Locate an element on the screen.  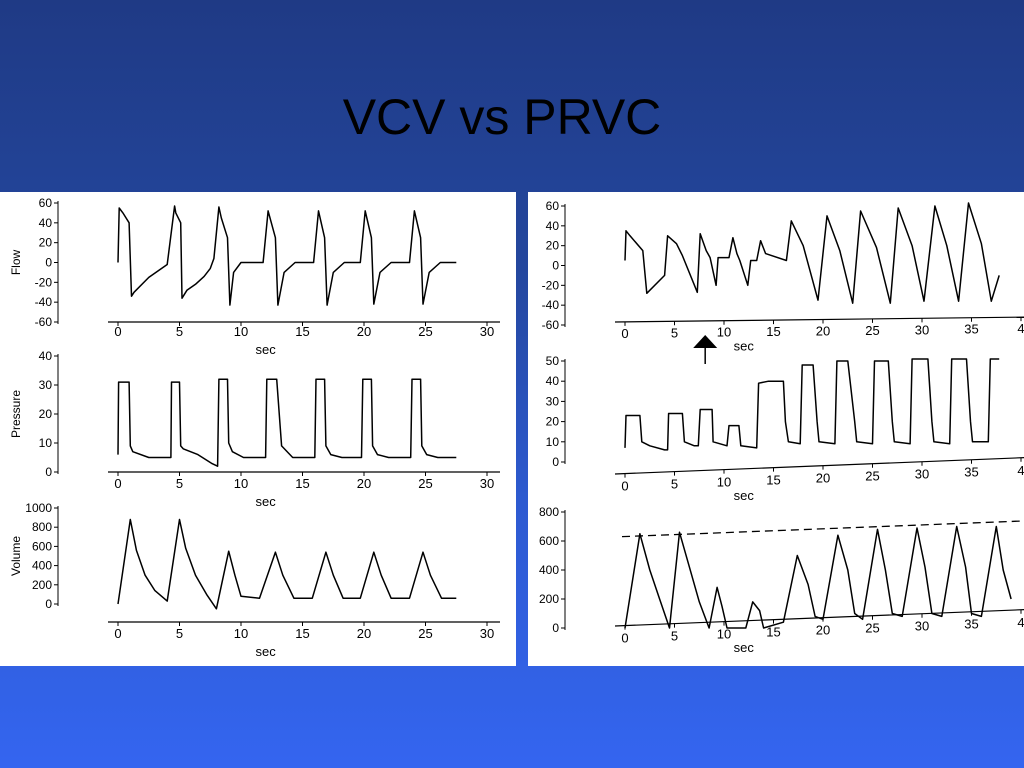
y-tick-label: 50 is located at coordinates (553, 361).